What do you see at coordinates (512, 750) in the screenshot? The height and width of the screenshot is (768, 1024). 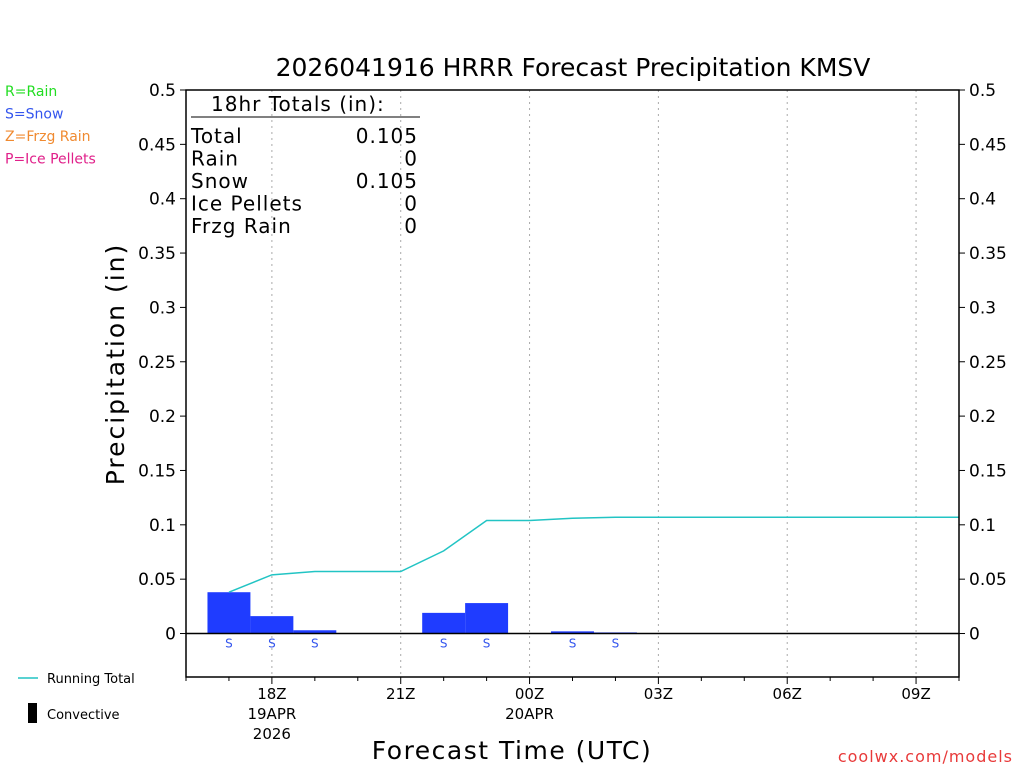 I see `x-axis-label: Forecast Time (UTC)` at bounding box center [512, 750].